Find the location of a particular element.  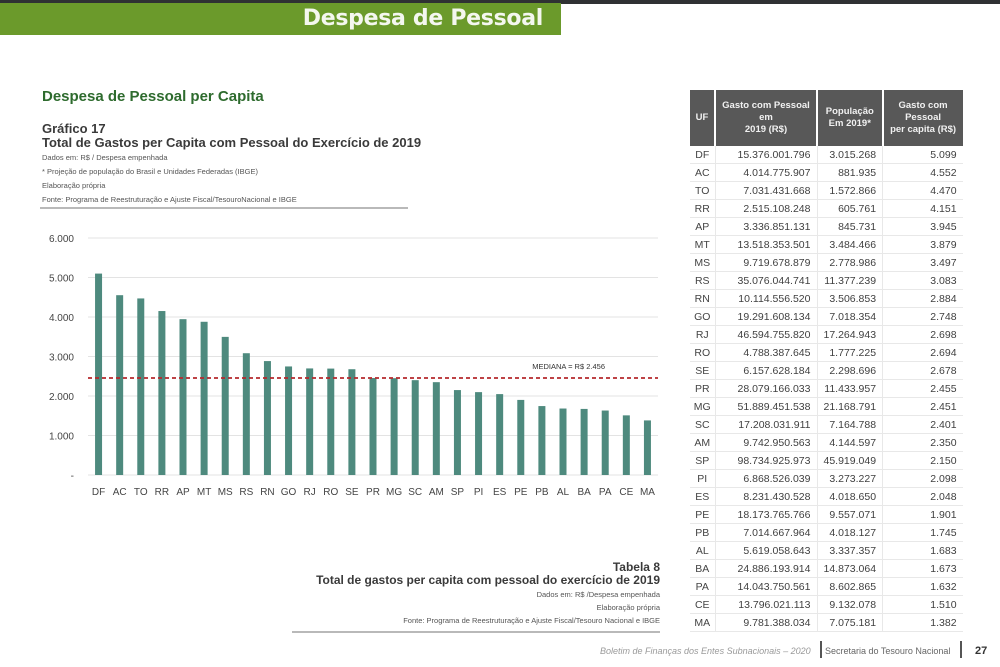

figure-divider is located at coordinates (224, 208).